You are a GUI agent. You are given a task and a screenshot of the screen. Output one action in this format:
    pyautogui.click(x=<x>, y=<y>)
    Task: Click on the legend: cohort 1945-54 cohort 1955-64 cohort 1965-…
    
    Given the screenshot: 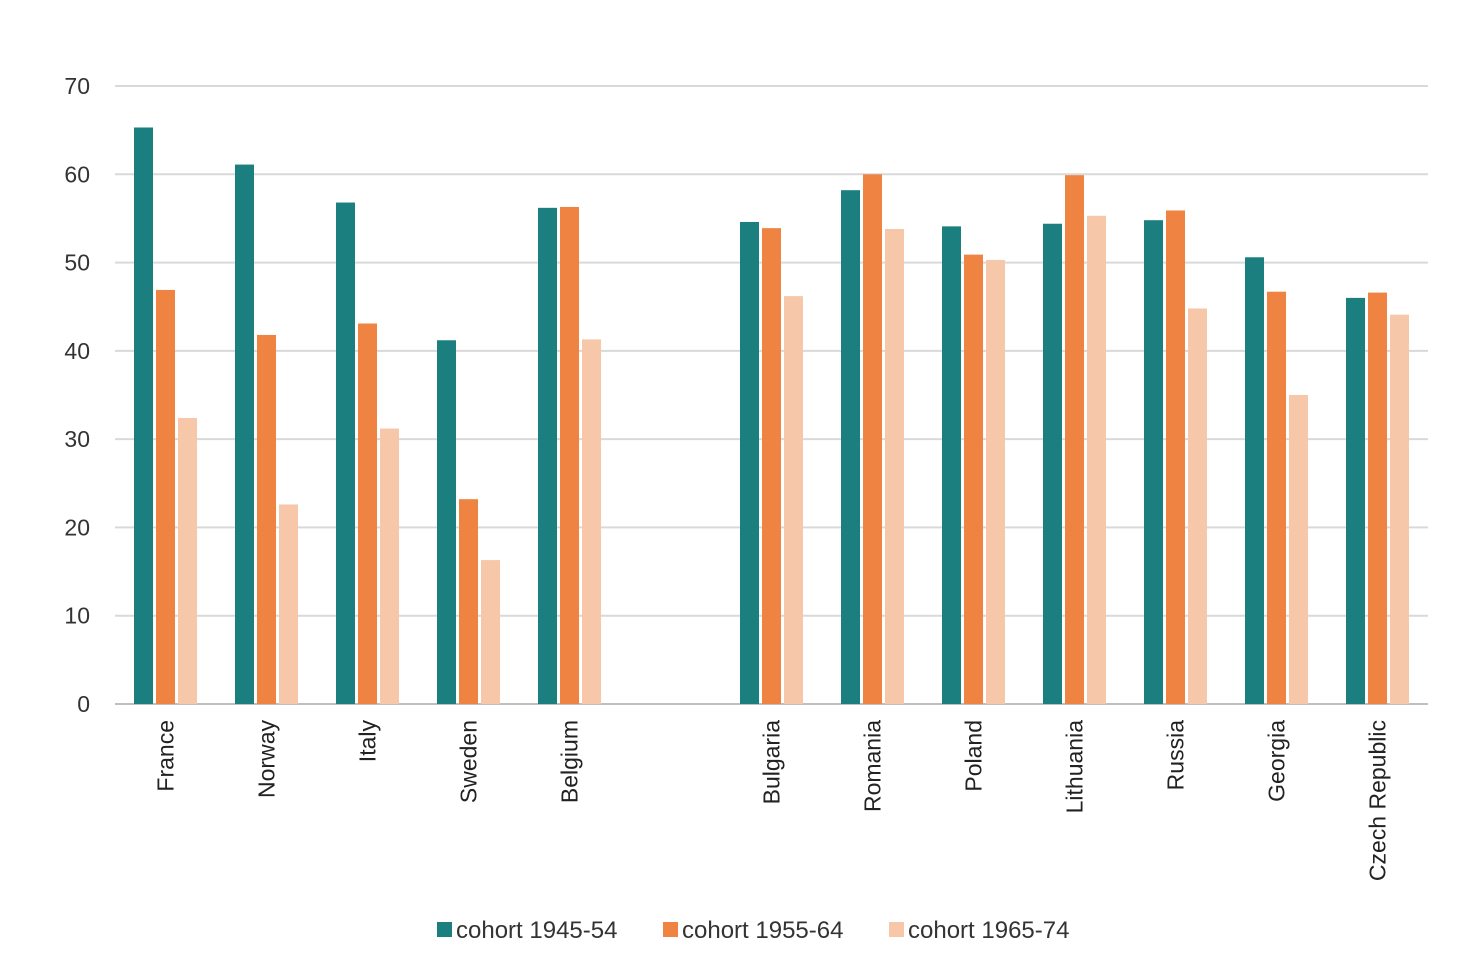 What is the action you would take?
    pyautogui.click(x=753, y=930)
    